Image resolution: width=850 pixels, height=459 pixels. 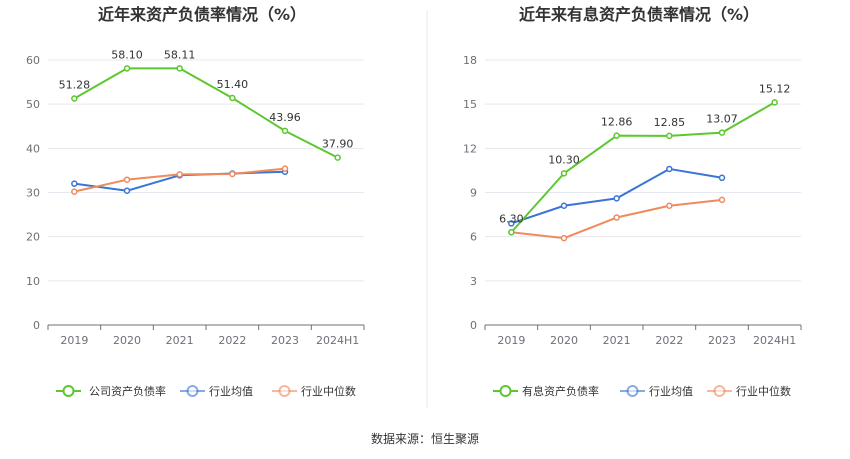 I want to click on data-label: 12.86, so click(x=617, y=122).